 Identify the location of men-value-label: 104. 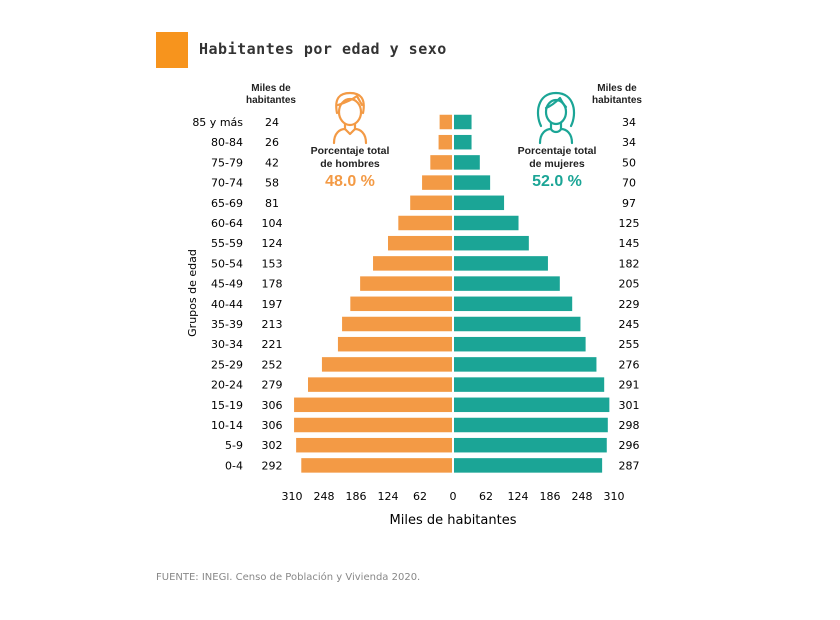
(272, 223).